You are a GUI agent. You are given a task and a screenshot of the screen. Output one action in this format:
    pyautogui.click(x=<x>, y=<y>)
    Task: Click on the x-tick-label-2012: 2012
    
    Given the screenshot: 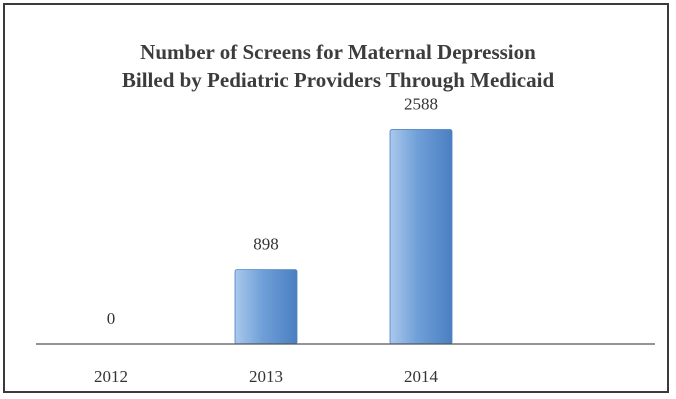 What is the action you would take?
    pyautogui.click(x=111, y=376)
    